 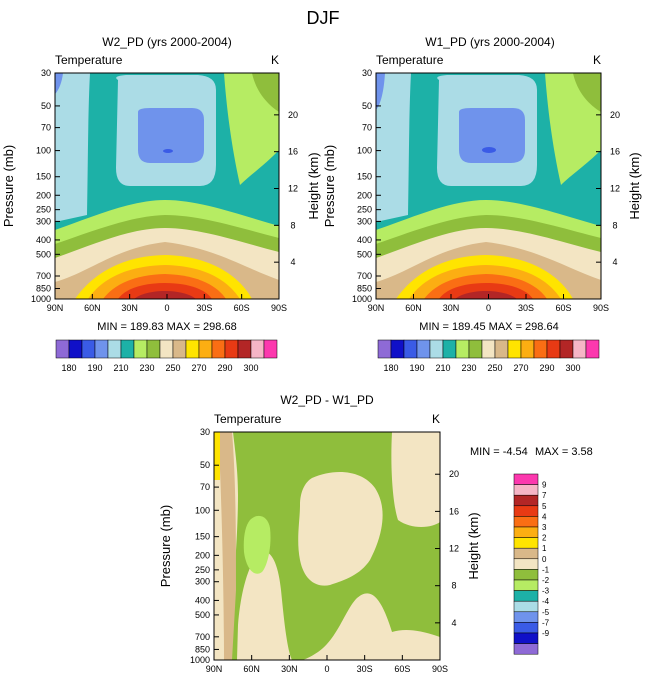 What do you see at coordinates (634, 185) in the screenshot?
I see `panel-b-y2label: Height (km)` at bounding box center [634, 185].